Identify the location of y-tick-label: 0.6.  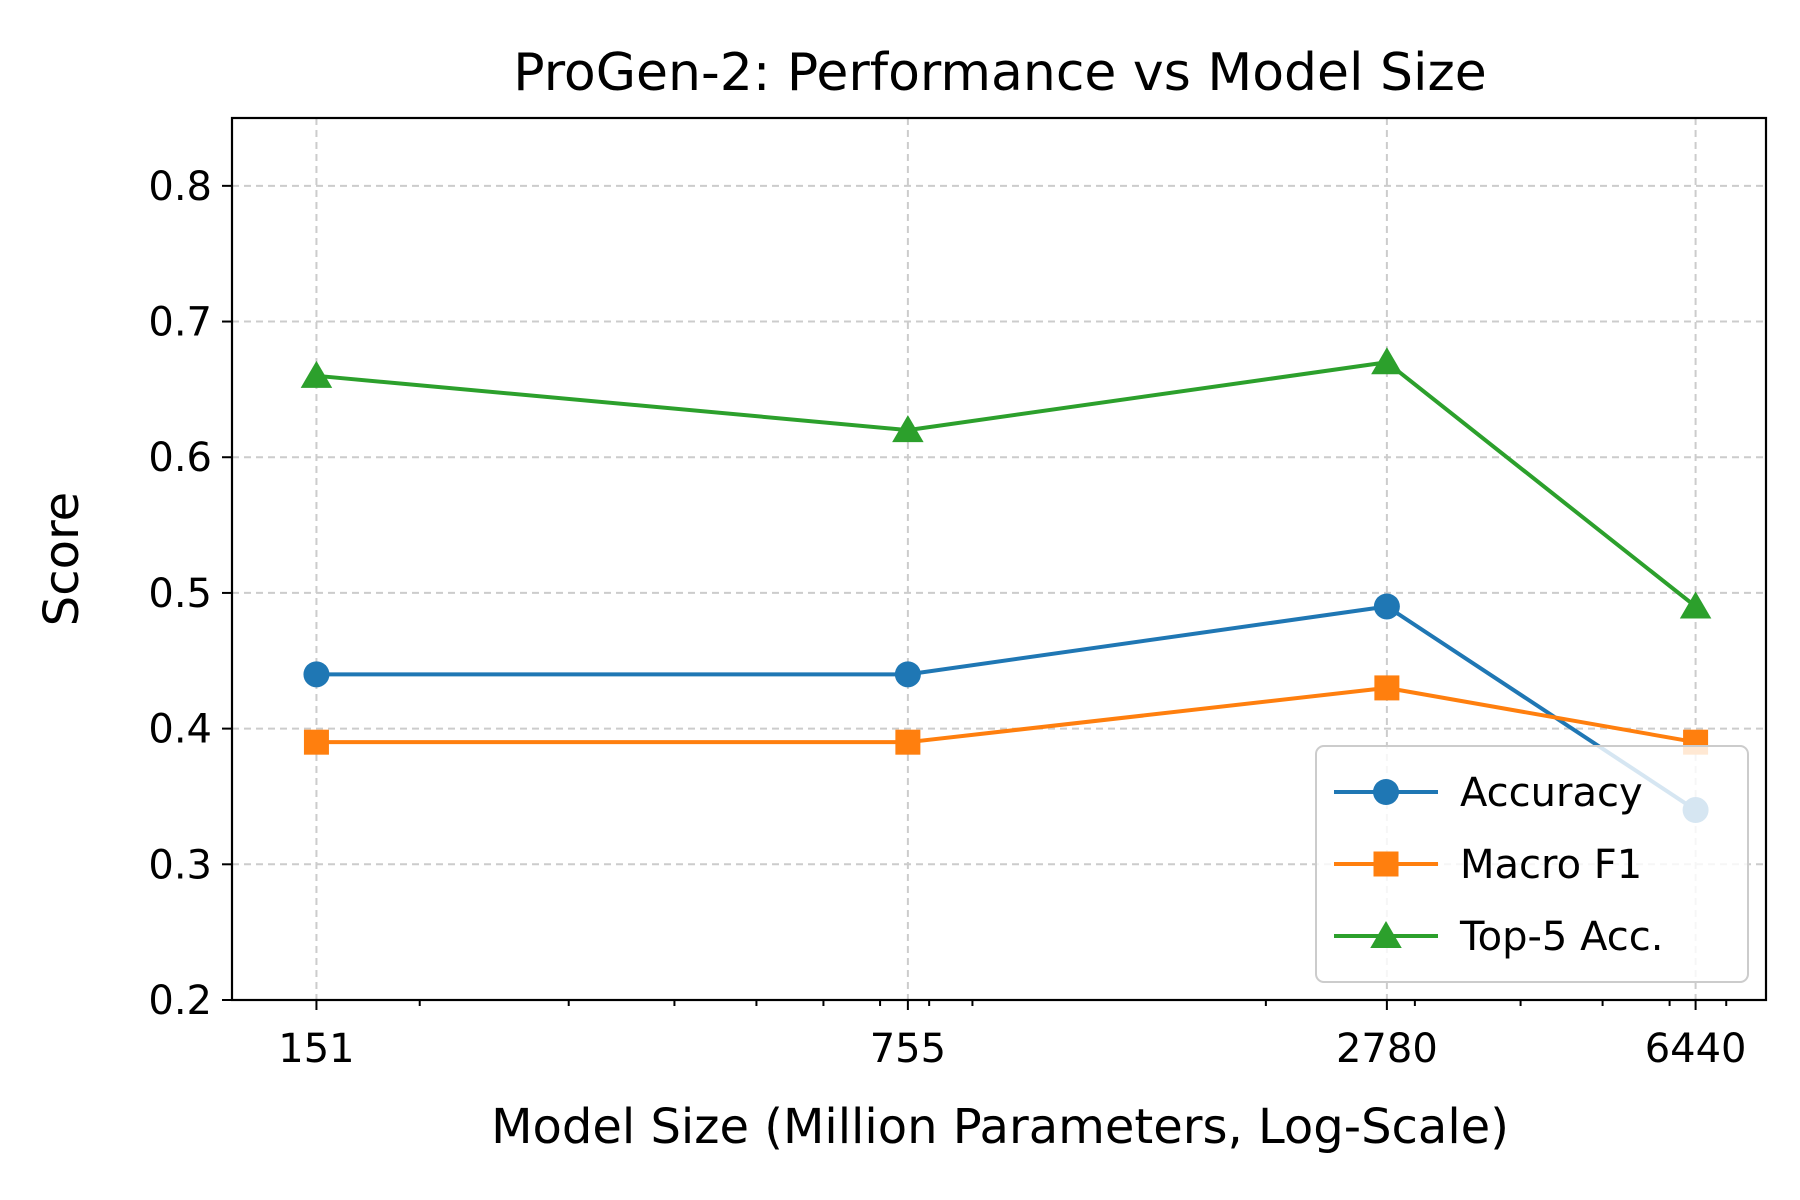
(180, 458).